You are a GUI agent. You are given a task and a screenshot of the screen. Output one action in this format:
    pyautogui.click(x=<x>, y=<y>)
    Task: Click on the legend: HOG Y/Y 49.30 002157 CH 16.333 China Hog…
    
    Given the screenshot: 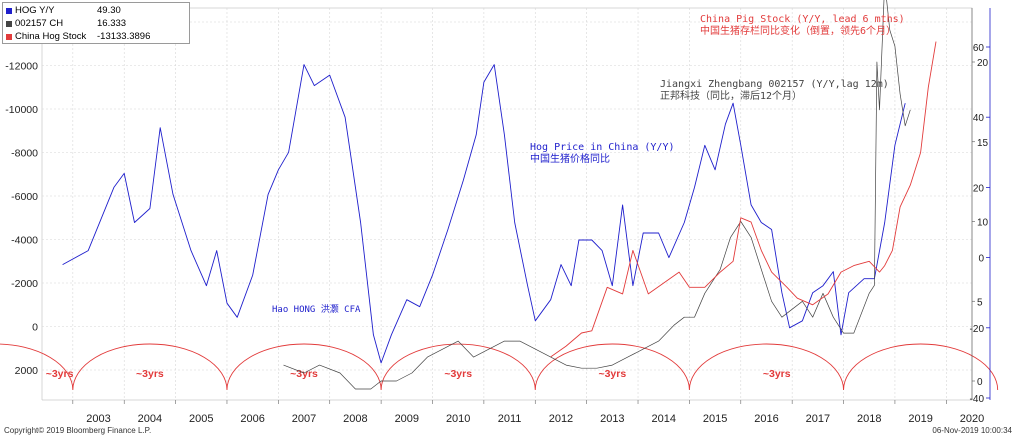 What is the action you would take?
    pyautogui.click(x=96, y=23)
    